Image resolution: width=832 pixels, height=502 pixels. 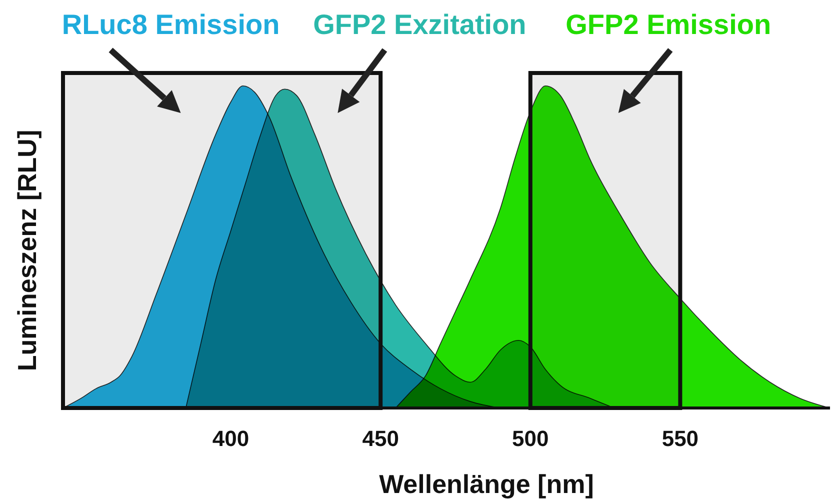 What do you see at coordinates (380, 438) in the screenshot?
I see `x-tick-label: 450` at bounding box center [380, 438].